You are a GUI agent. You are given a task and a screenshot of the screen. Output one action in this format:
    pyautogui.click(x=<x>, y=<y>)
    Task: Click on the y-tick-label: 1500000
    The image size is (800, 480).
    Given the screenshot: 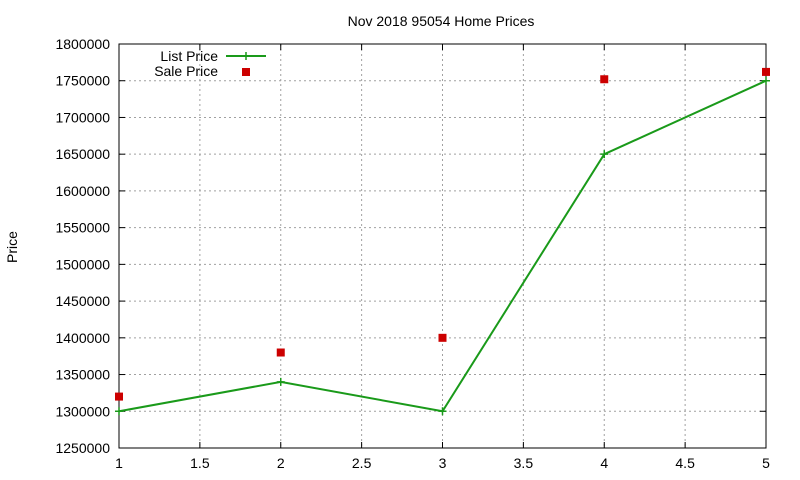 What is the action you would take?
    pyautogui.click(x=82, y=264)
    